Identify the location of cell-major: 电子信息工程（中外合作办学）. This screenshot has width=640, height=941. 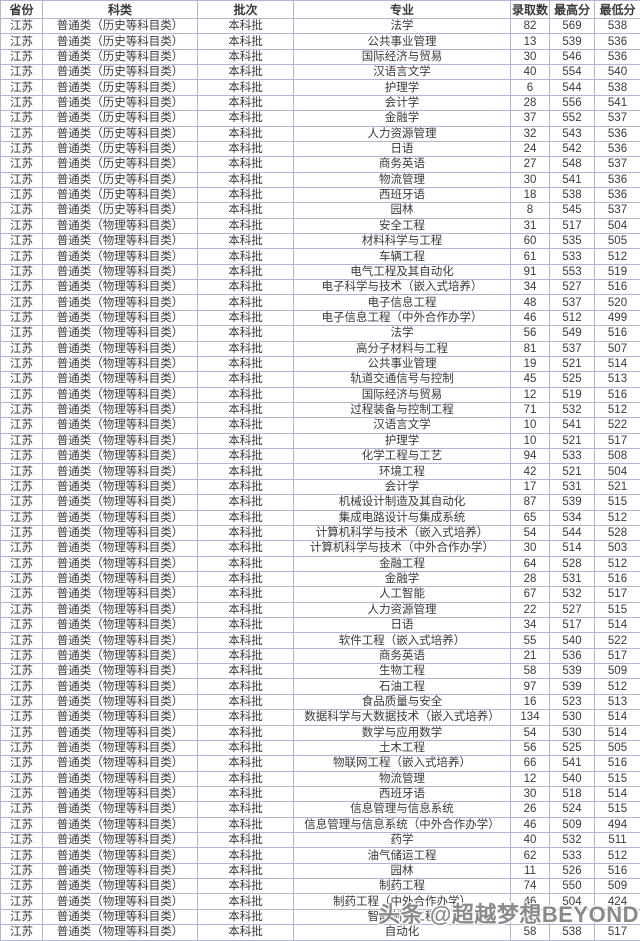
(402, 318).